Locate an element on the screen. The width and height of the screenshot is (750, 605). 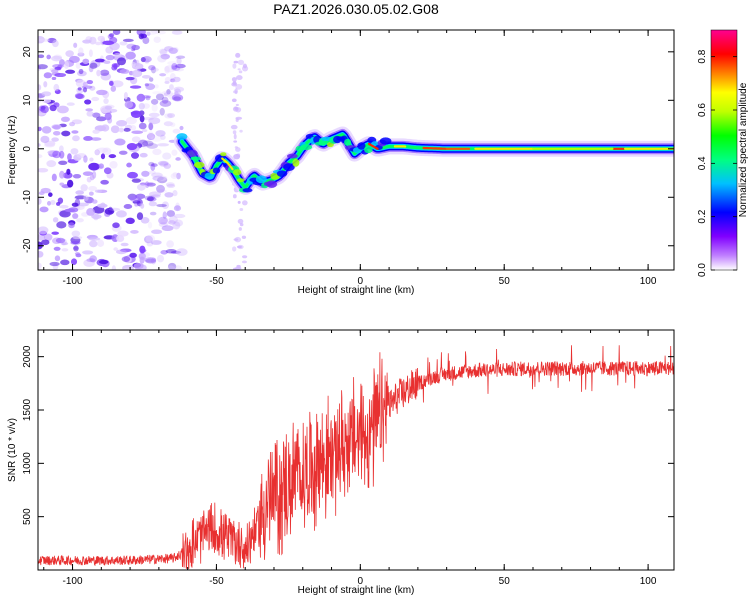
spectrogram-x-label: Height of straight line (km) is located at coordinates (356, 290).